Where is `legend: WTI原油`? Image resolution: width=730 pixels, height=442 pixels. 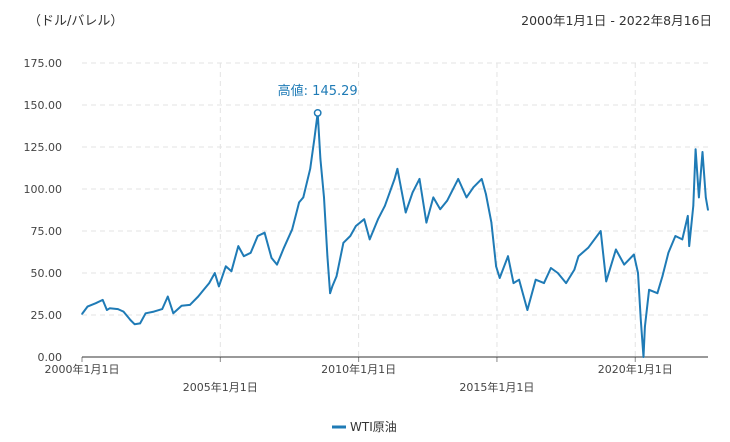 legend: WTI原油 is located at coordinates (364, 427).